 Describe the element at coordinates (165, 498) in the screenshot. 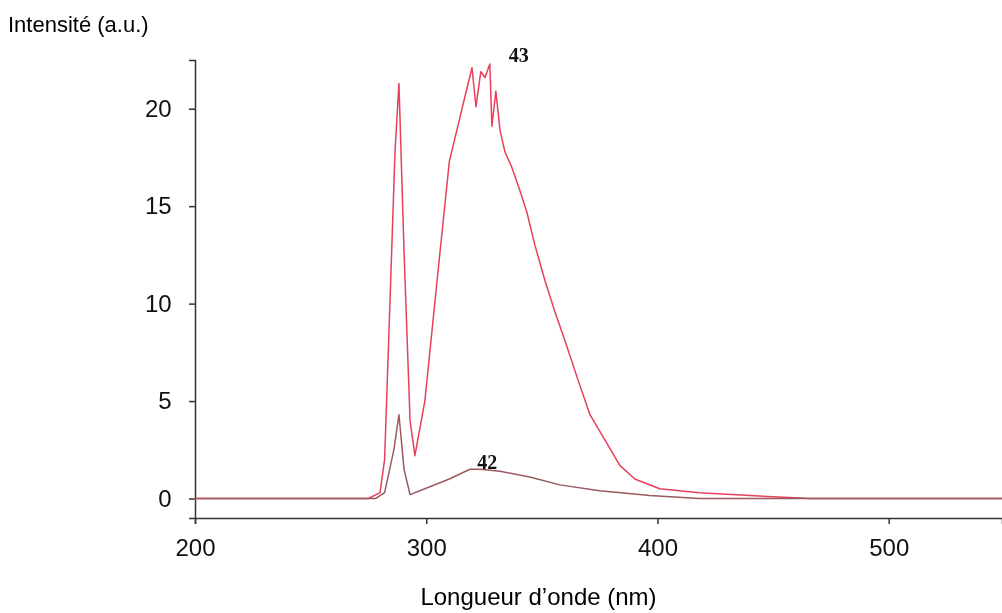

I see `y-tick-label: 0` at that location.